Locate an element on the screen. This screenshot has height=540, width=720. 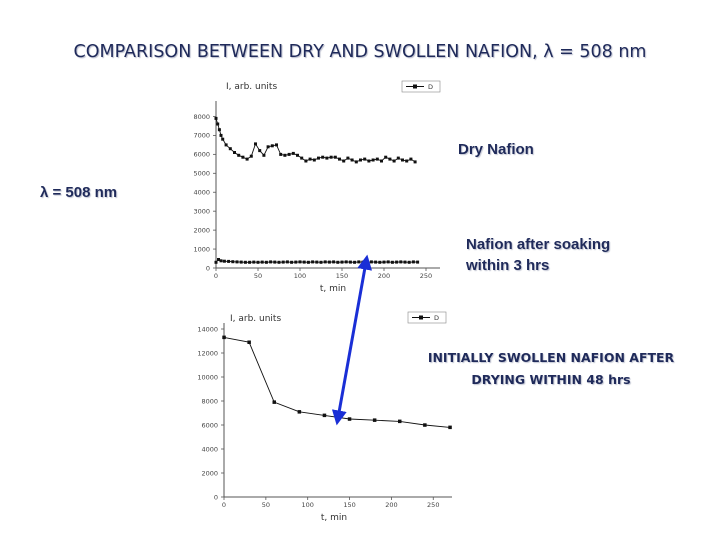
soaked-label-line1: Nafion after soaking is located at coordinates (538, 244).